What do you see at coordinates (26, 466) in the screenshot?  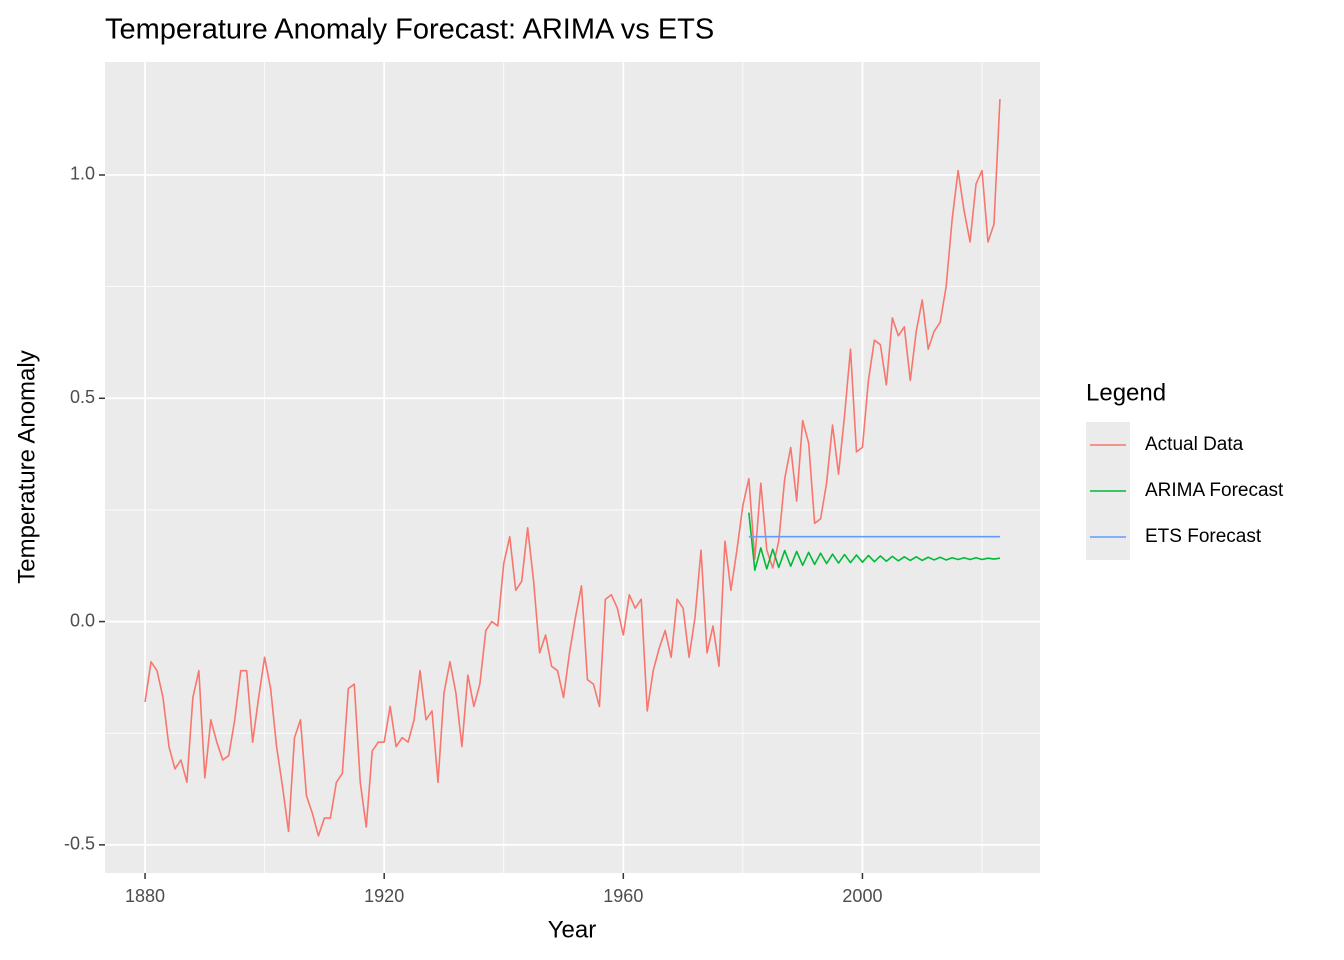 I see `y-axis-title: Temperature Anomaly` at bounding box center [26, 466].